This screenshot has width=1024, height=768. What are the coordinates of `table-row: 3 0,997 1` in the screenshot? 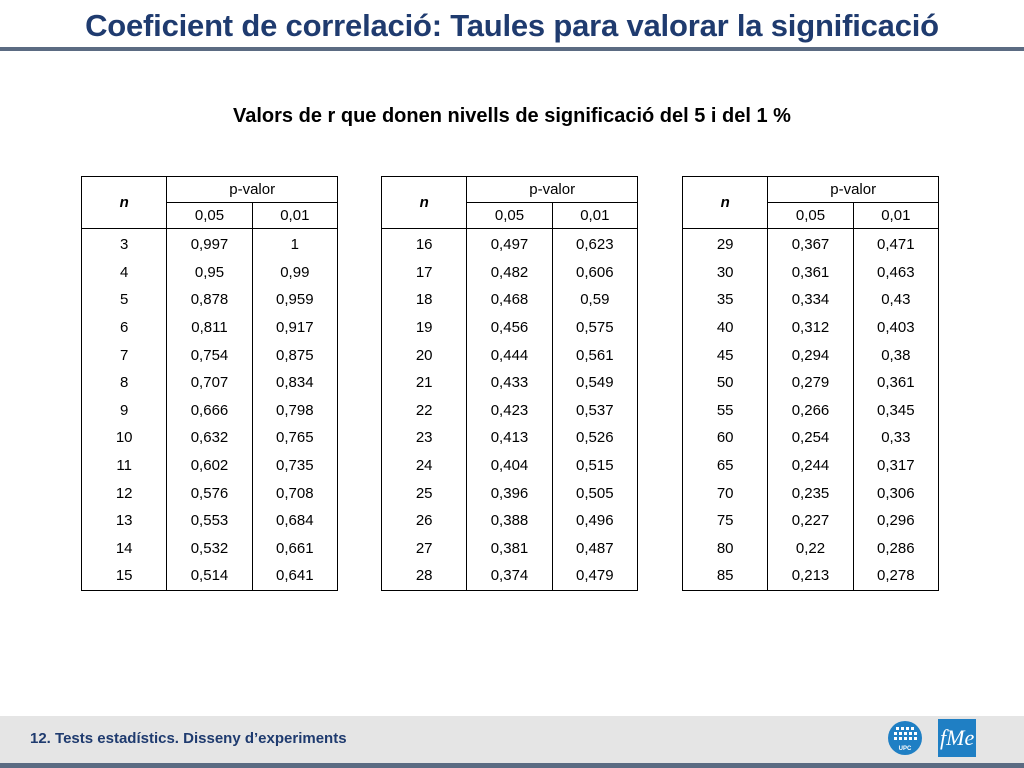 It's located at (209, 243).